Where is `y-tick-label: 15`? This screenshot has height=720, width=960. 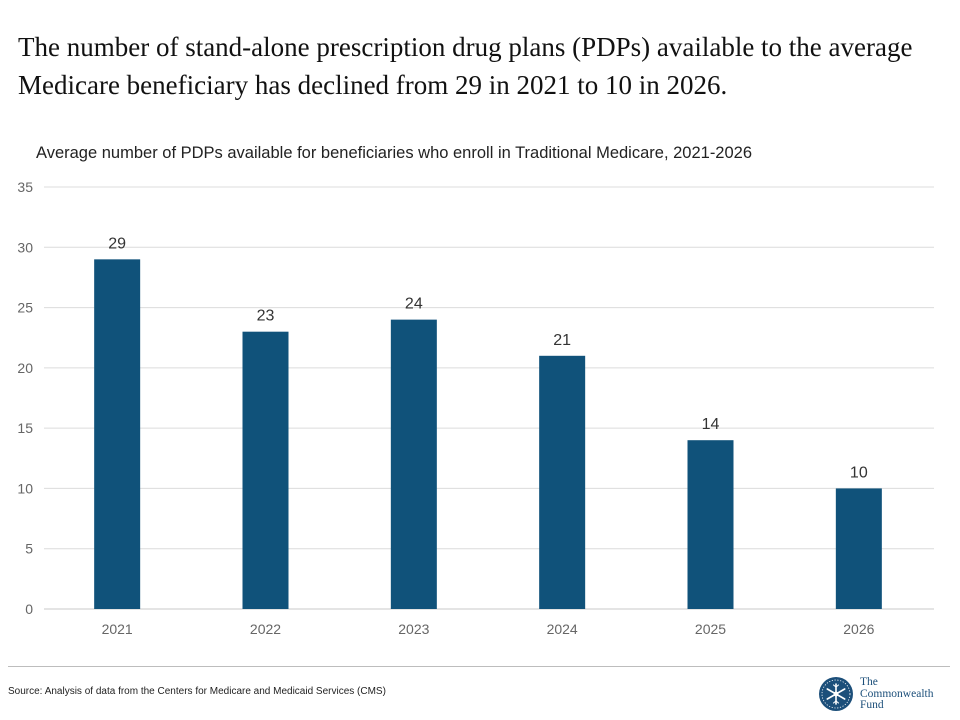
y-tick-label: 15 is located at coordinates (25, 428).